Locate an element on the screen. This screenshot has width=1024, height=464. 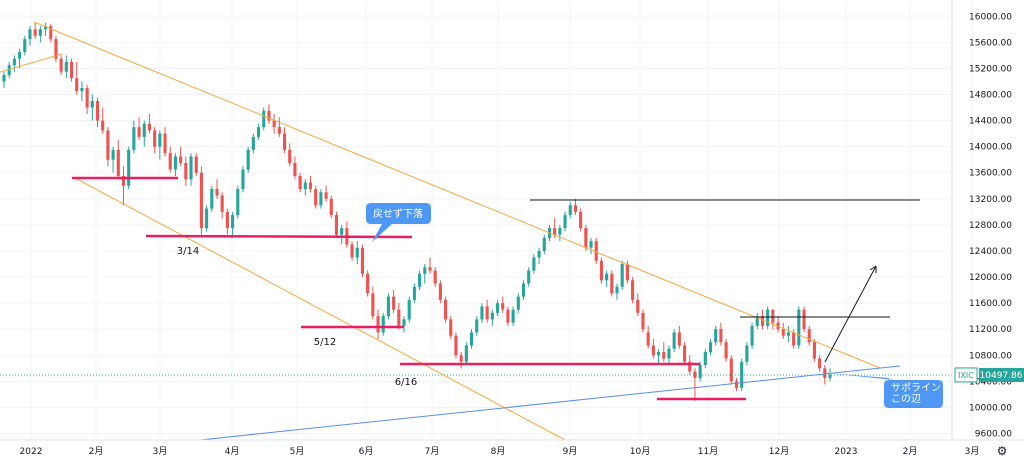
y-tick-label: 10000.00 is located at coordinates (990, 408).